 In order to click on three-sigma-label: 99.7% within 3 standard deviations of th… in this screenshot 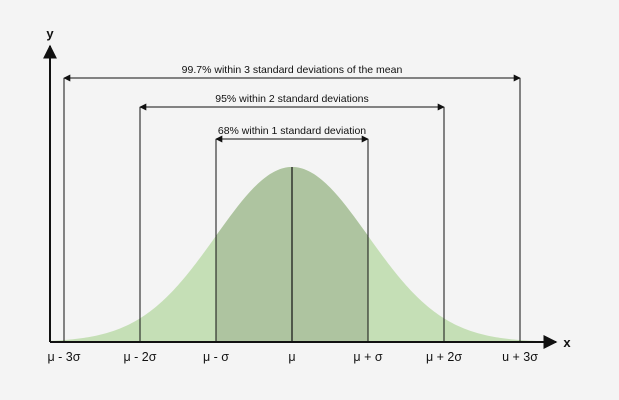, I will do `click(292, 70)`.